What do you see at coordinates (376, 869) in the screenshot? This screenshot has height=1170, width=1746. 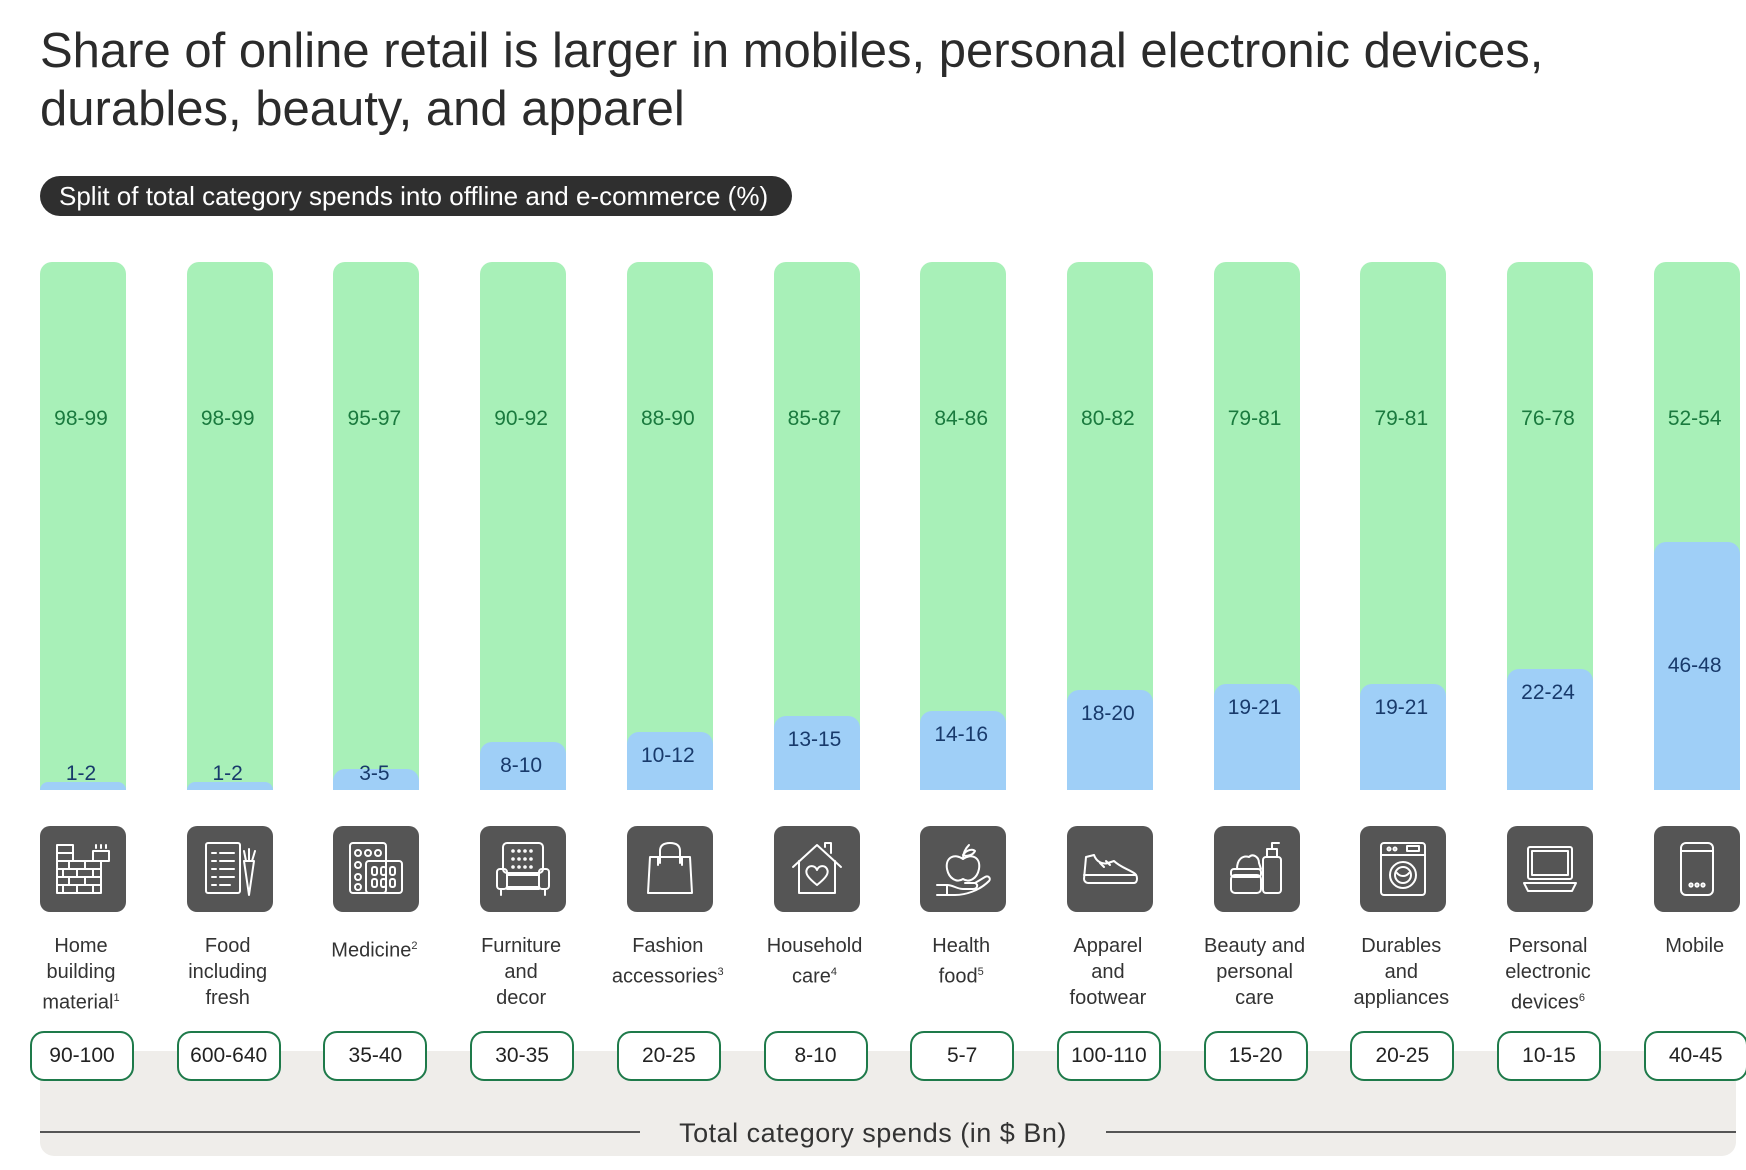 I see `pills-icon` at bounding box center [376, 869].